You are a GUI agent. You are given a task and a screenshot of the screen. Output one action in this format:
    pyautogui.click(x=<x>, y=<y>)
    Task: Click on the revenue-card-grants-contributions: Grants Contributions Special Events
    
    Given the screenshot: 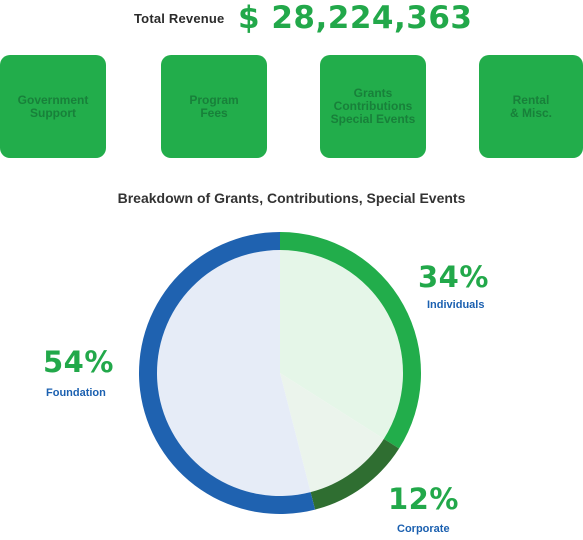 What is the action you would take?
    pyautogui.click(x=373, y=106)
    